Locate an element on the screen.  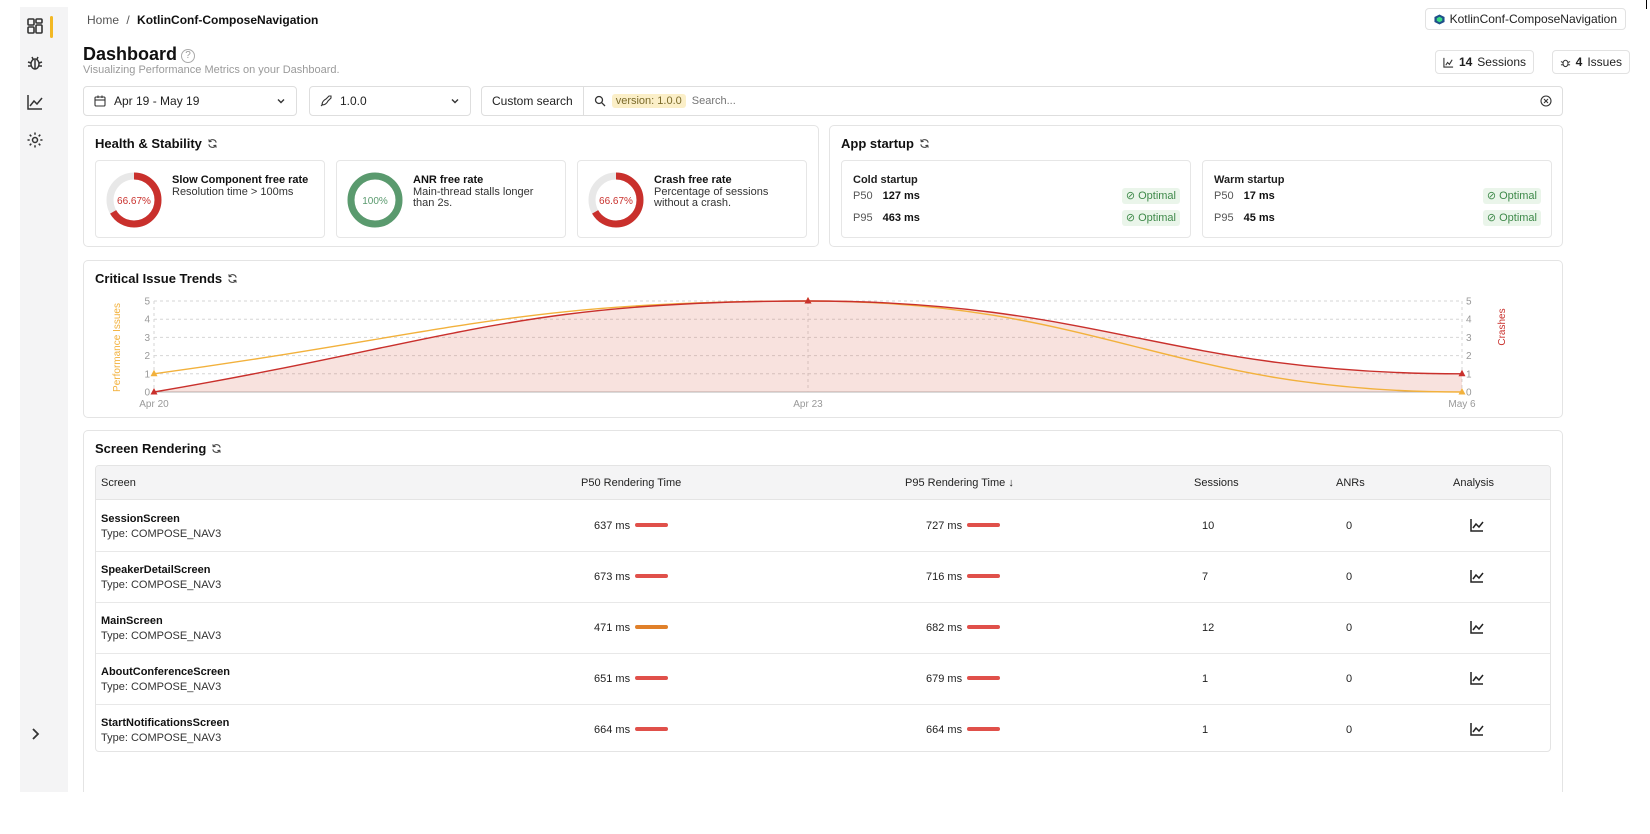
right-axis-label: Crashes is located at coordinates (1502, 326).